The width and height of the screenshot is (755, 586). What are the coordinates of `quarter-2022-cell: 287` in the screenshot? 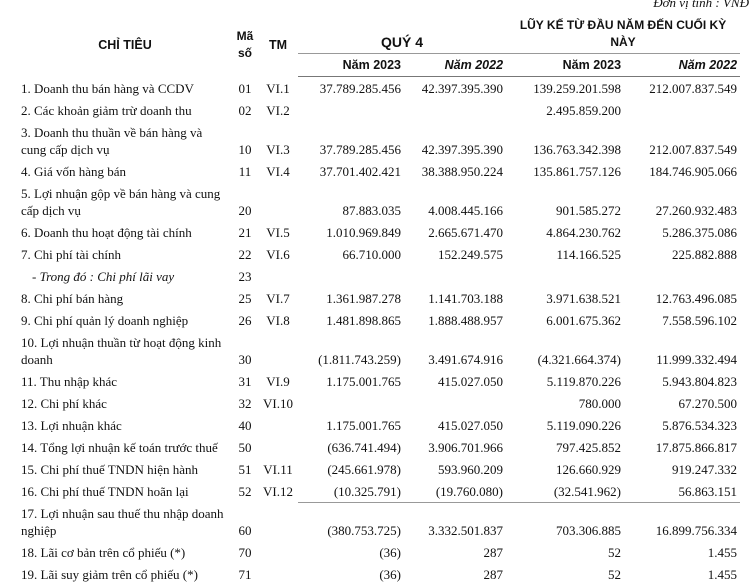 It's located at (493, 574).